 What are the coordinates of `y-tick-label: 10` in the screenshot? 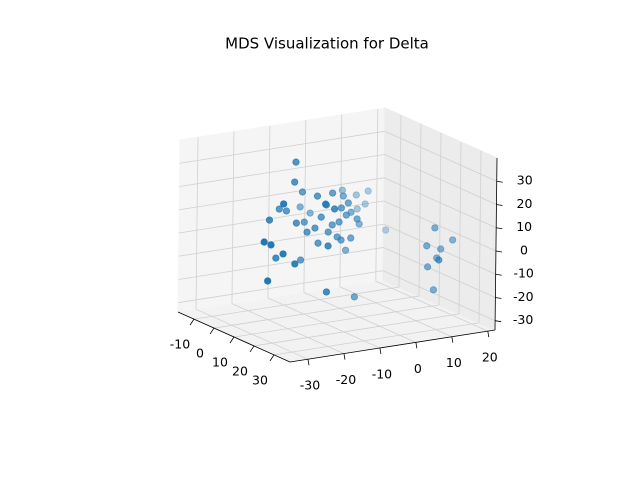 It's located at (454, 362).